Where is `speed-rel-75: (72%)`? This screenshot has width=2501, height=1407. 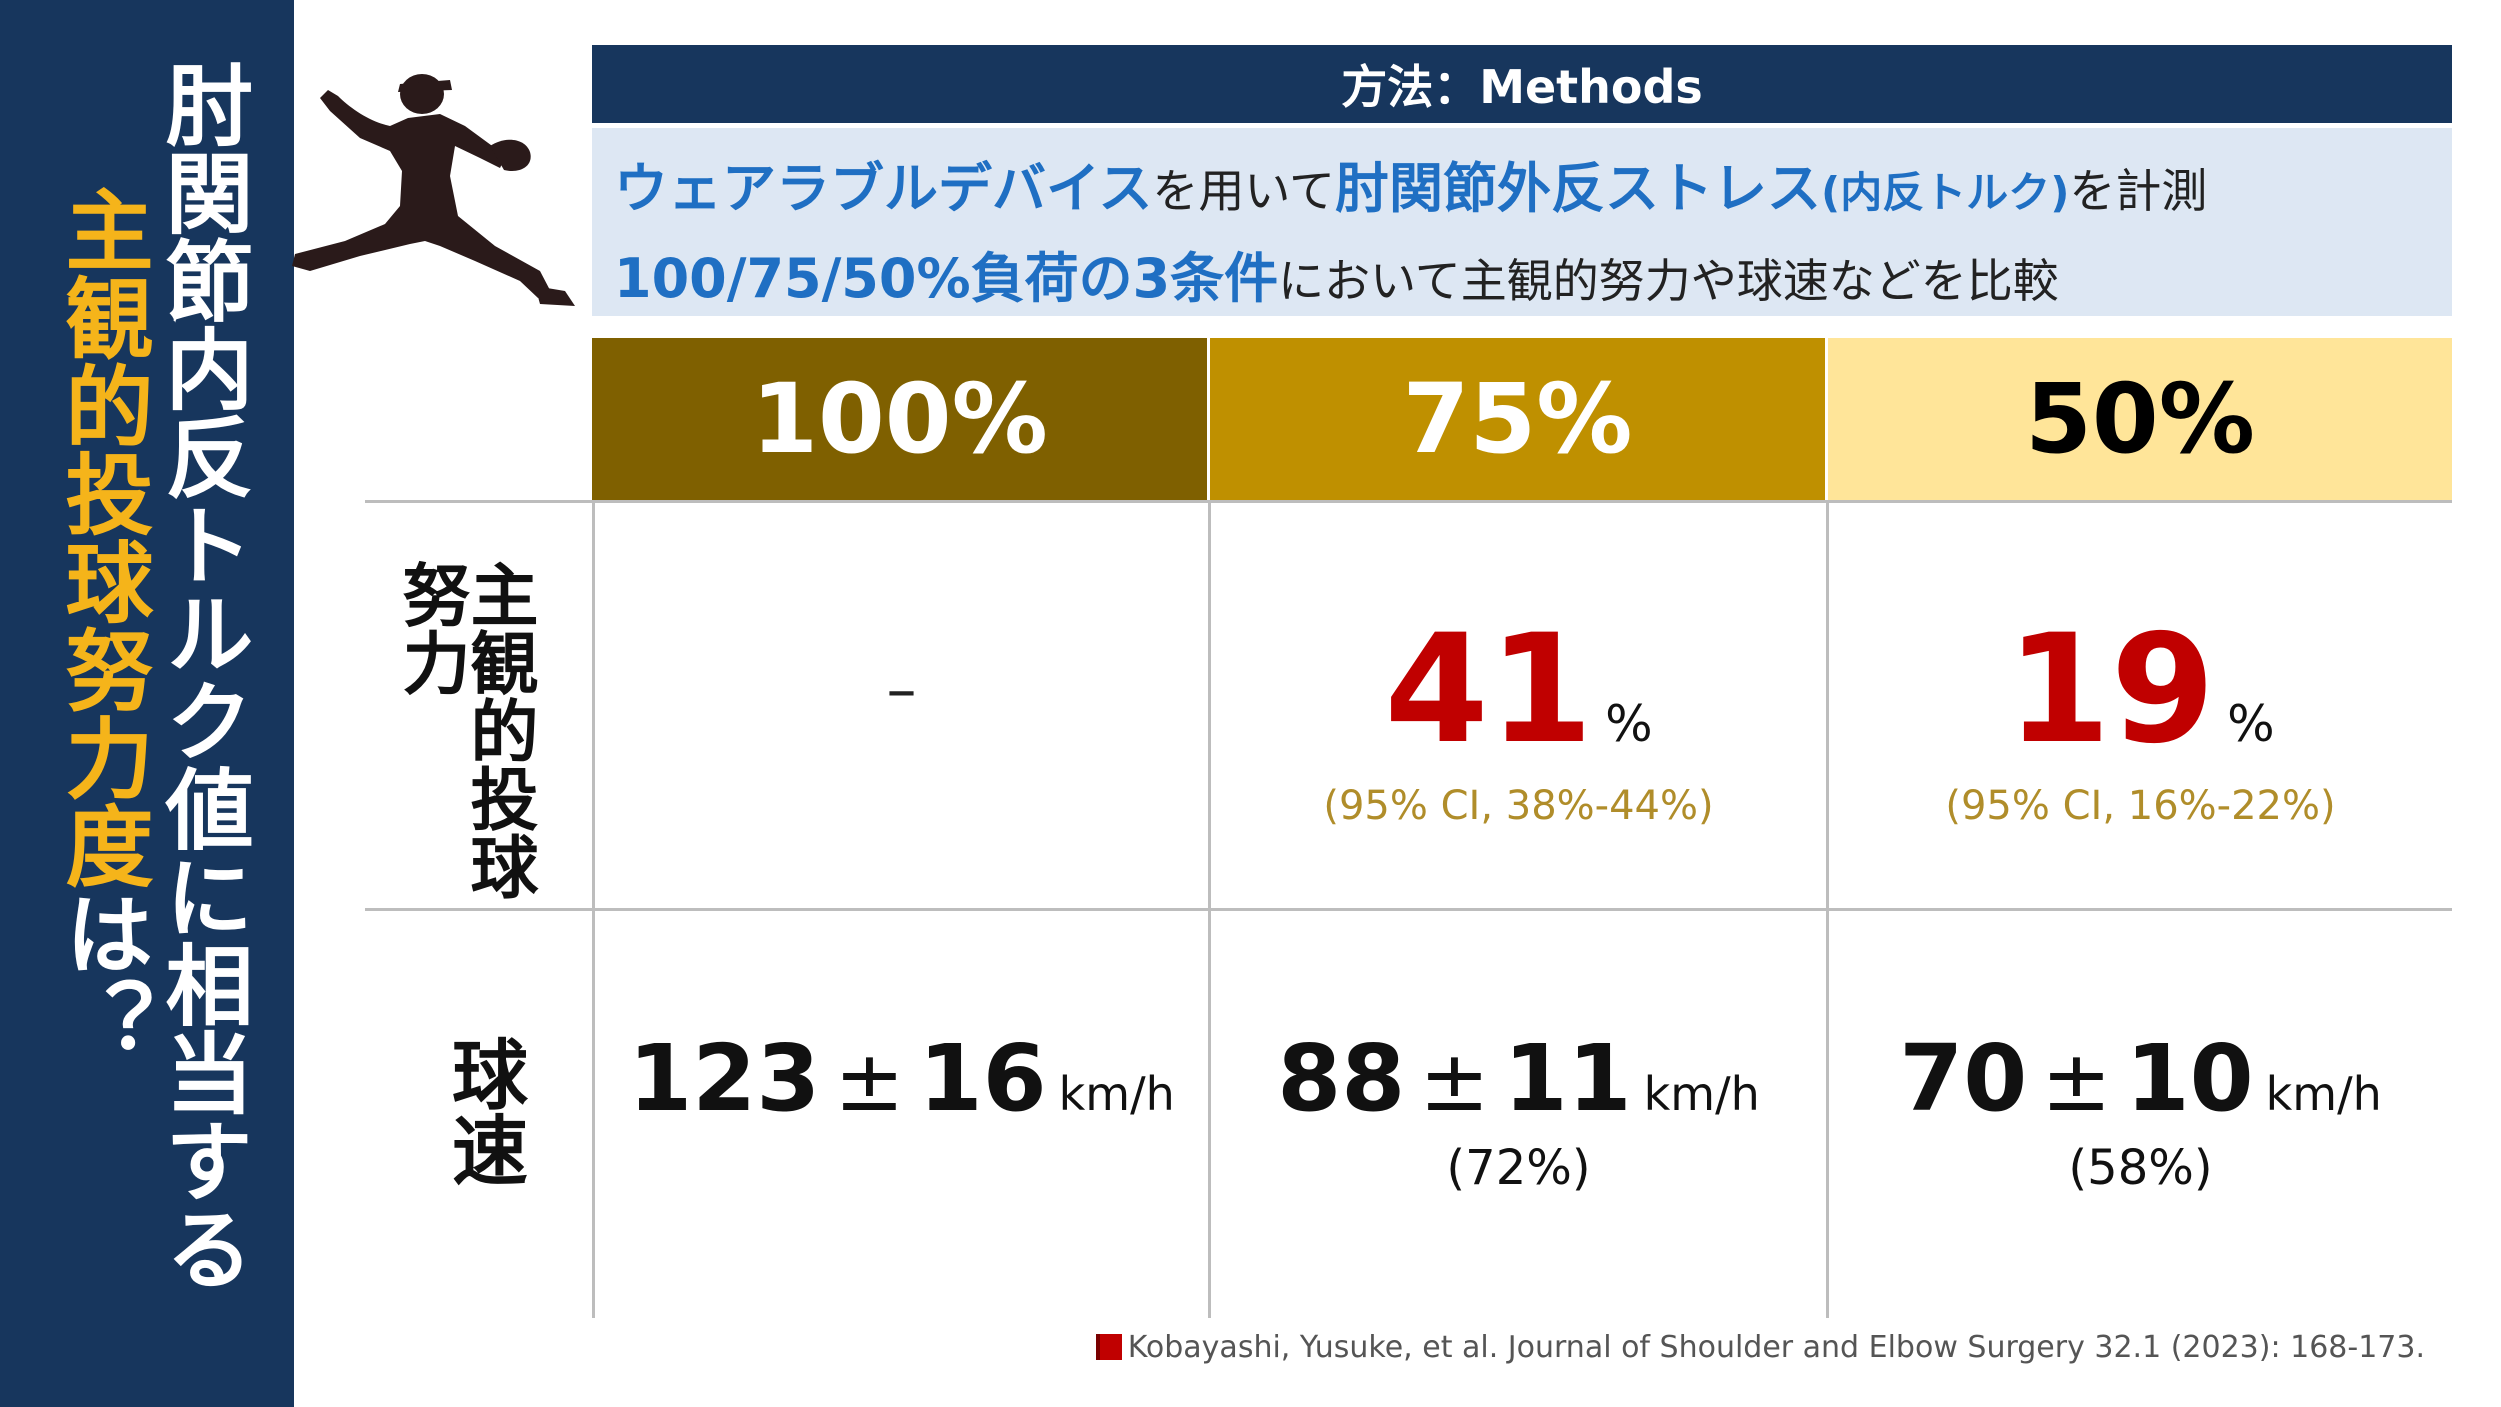
speed-rel-75: (72%) is located at coordinates (1518, 1168).